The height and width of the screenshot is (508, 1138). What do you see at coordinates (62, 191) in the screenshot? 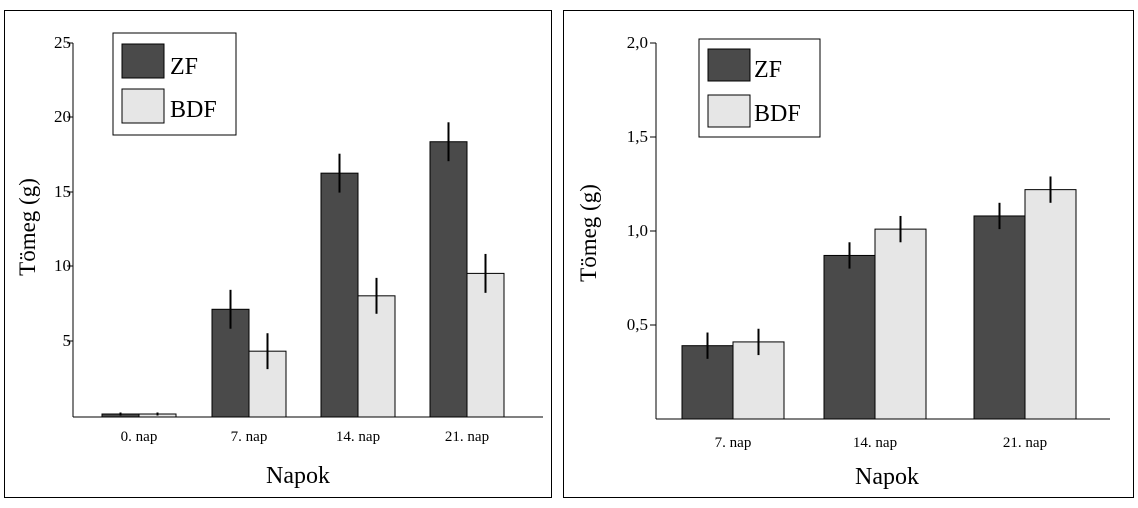
I see `y-tick-label: 15` at bounding box center [62, 191].